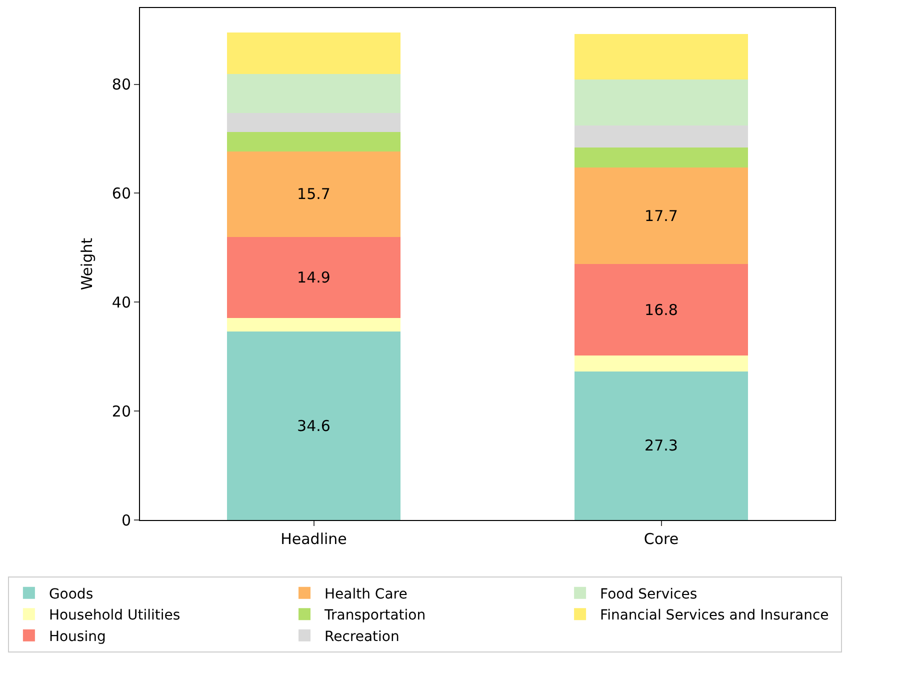 This screenshot has width=904, height=675. Describe the element at coordinates (121, 193) in the screenshot. I see `y-tick-label: 60` at that location.